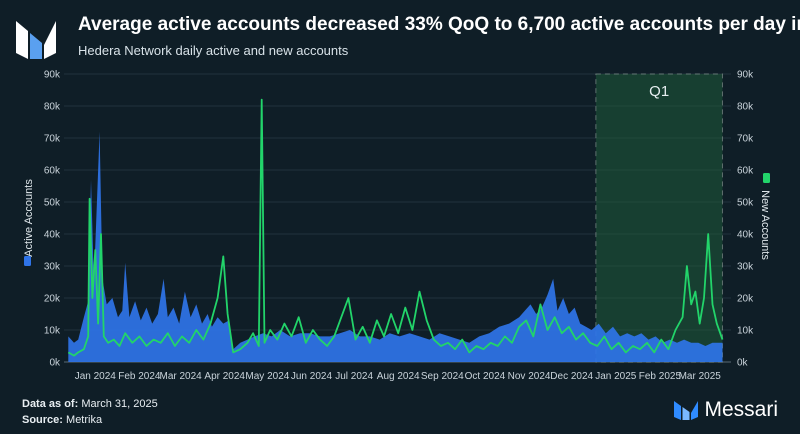 The height and width of the screenshot is (434, 800). What do you see at coordinates (745, 267) in the screenshot?
I see `y-right-tick-label: 30k` at bounding box center [745, 267].